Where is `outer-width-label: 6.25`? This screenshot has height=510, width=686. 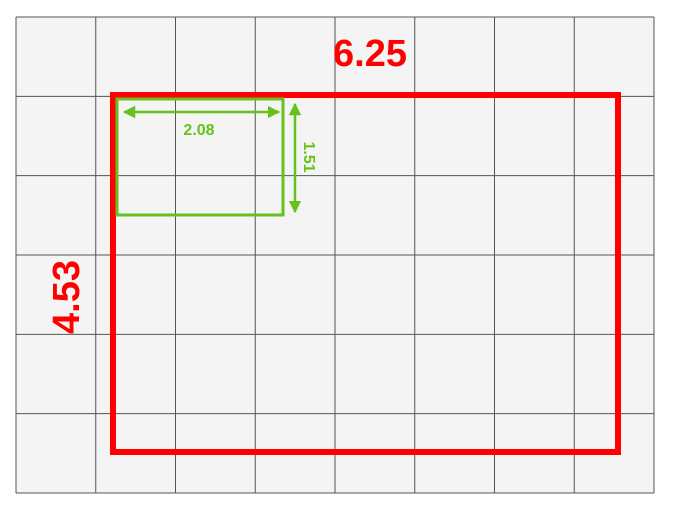
outer-width-label: 6.25 is located at coordinates (370, 54).